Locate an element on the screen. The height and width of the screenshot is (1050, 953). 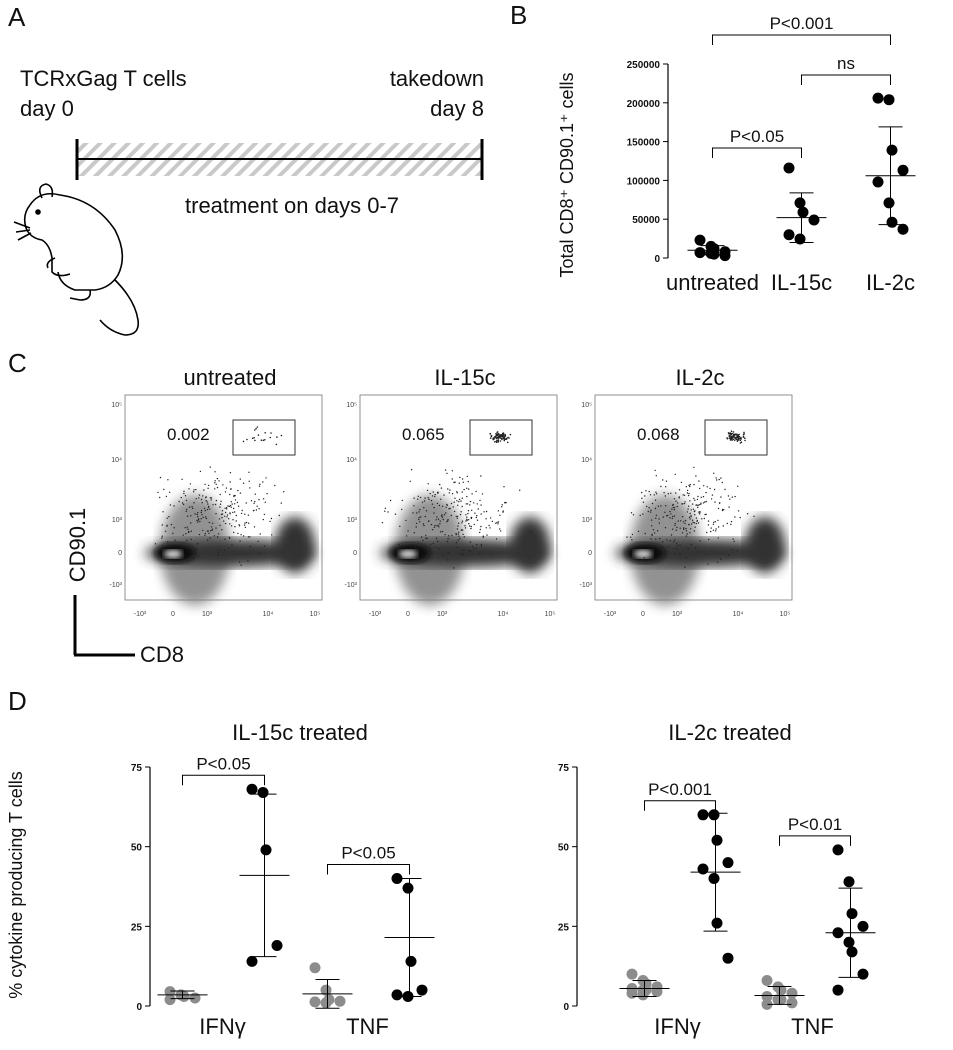
flow-x-tick: 10⁴ is located at coordinates (268, 614).